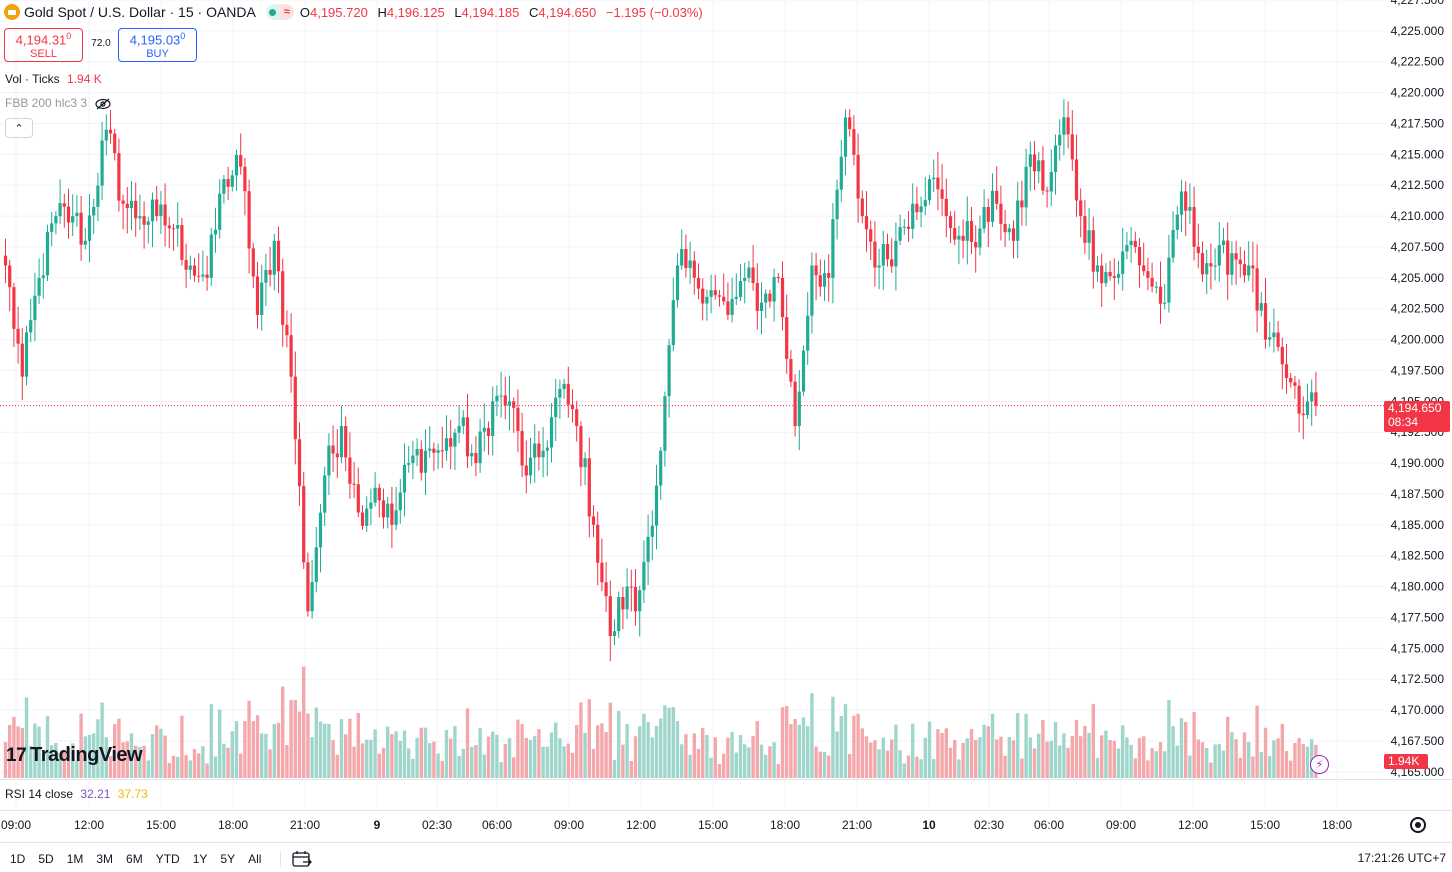 Image resolution: width=1452 pixels, height=872 pixels. What do you see at coordinates (302, 859) in the screenshot?
I see `calendar-icon` at bounding box center [302, 859].